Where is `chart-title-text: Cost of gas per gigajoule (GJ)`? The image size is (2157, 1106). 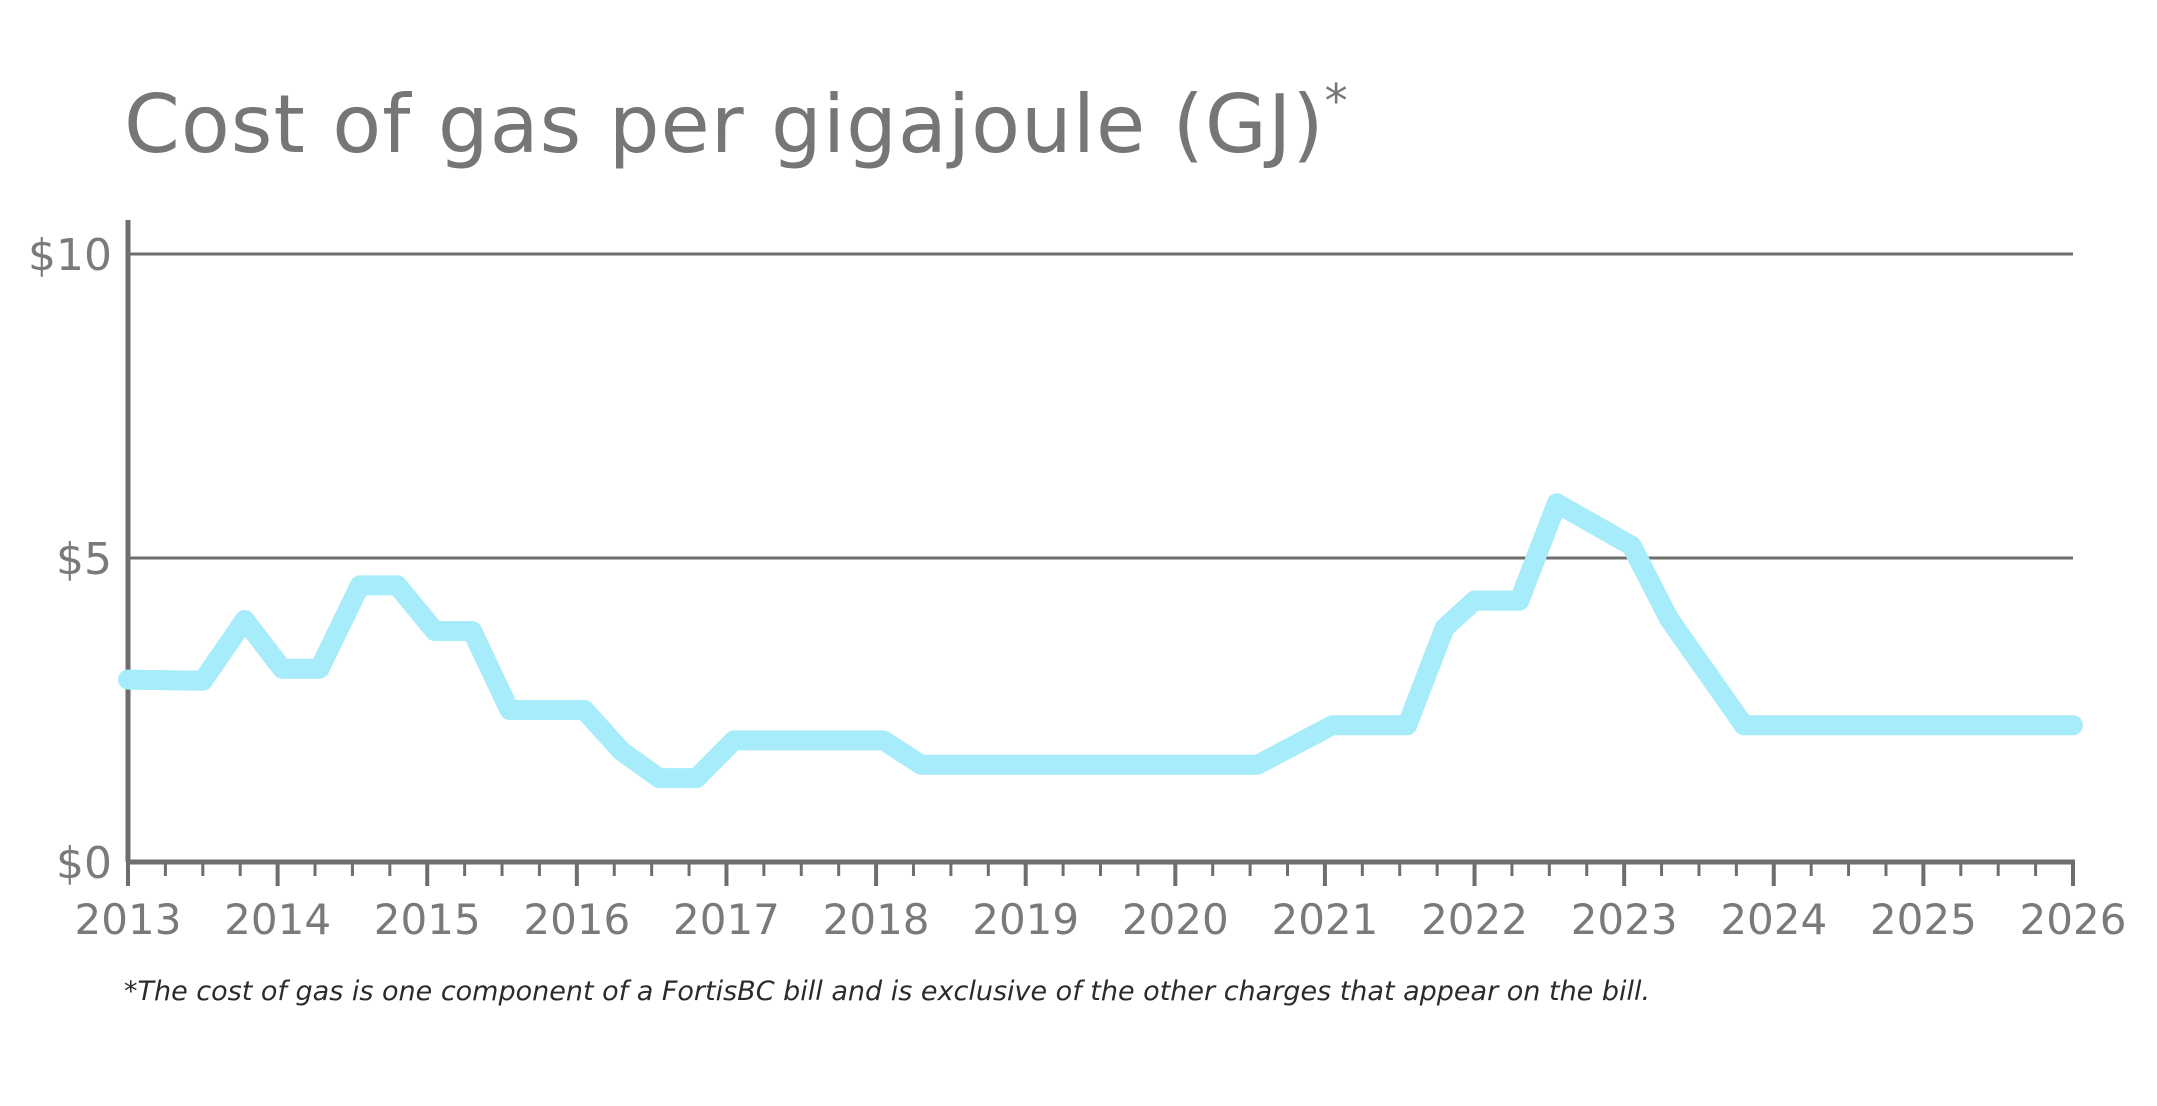 chart-title-text: Cost of gas per gigajoule (GJ) is located at coordinates (724, 124).